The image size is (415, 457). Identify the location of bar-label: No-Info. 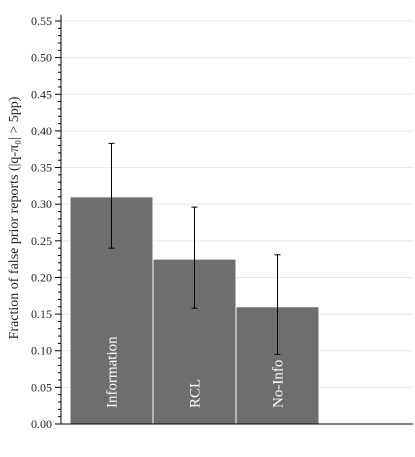
(279, 384).